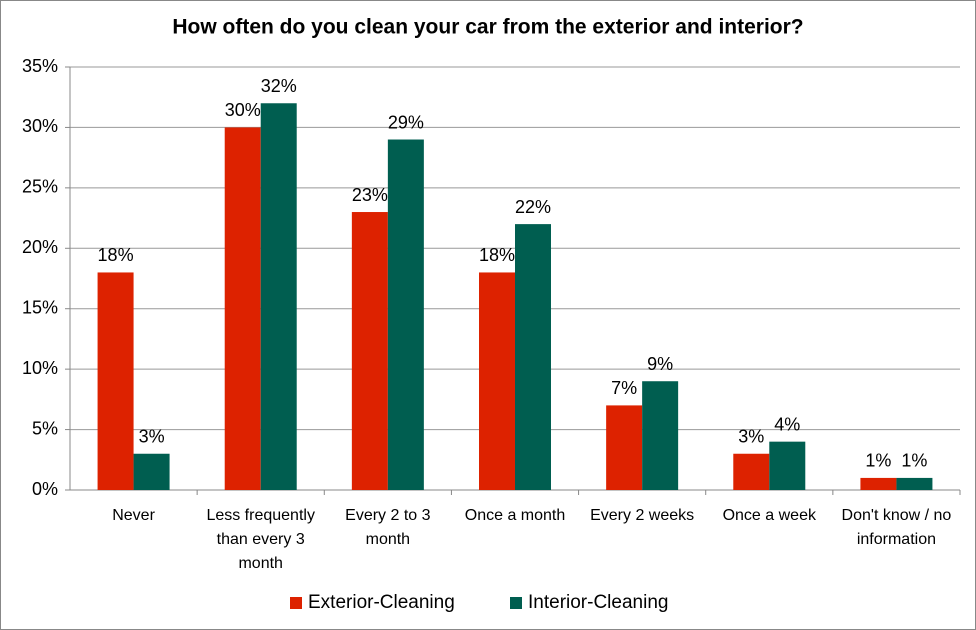 The height and width of the screenshot is (630, 976). What do you see at coordinates (406, 122) in the screenshot?
I see `value-label: 29%` at bounding box center [406, 122].